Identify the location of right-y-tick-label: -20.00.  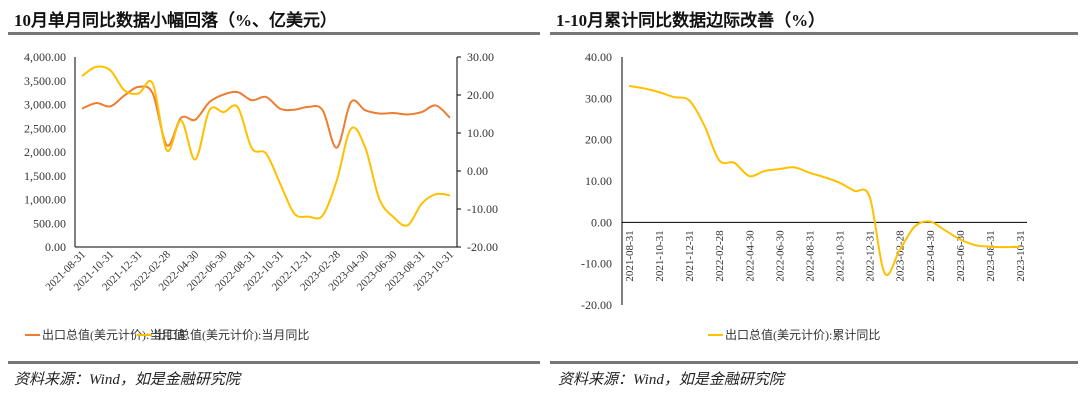
(482, 247).